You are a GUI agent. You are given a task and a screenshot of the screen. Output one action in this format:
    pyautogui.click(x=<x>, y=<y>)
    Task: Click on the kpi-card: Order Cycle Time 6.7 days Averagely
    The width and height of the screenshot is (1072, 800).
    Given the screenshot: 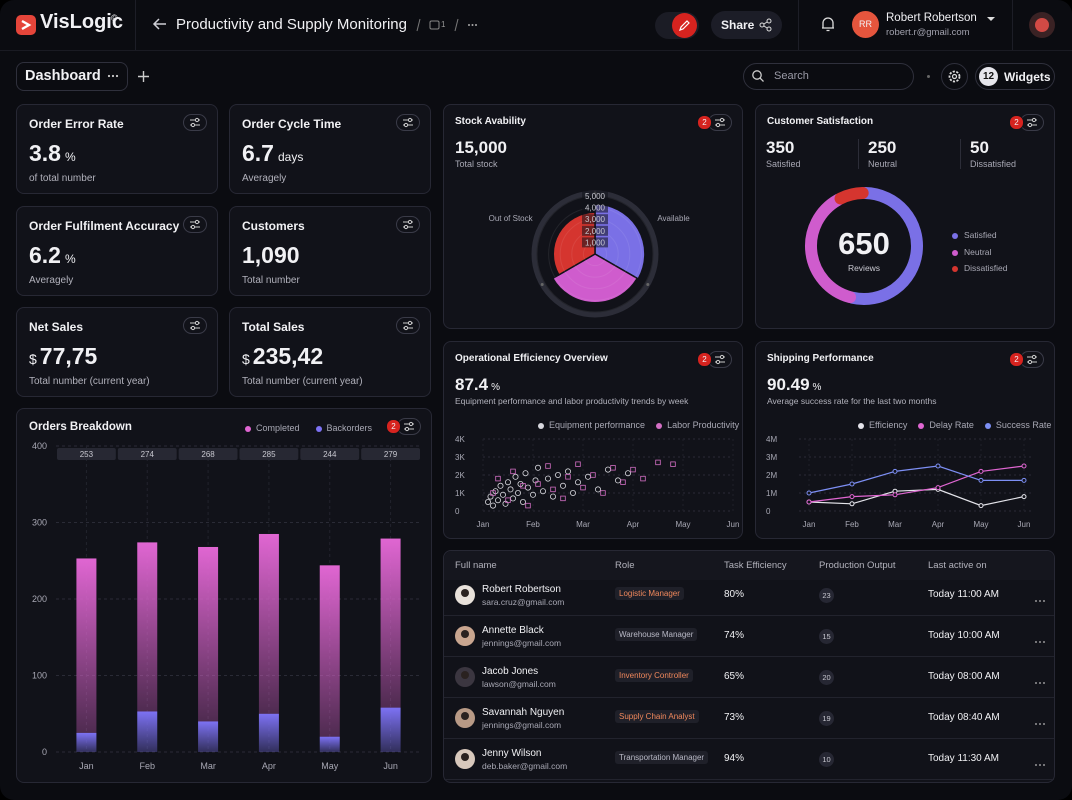 What is the action you would take?
    pyautogui.click(x=330, y=149)
    